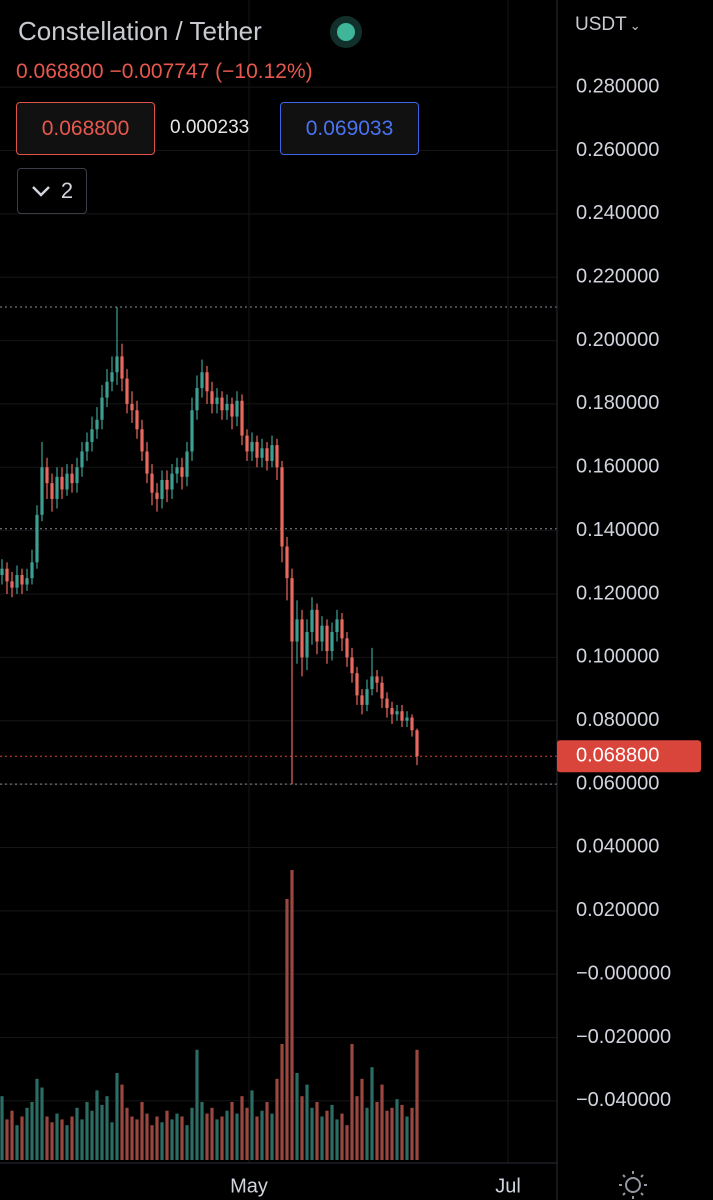 Image resolution: width=713 pixels, height=1200 pixels. I want to click on y-tick-label: −0.000000, so click(623, 973).